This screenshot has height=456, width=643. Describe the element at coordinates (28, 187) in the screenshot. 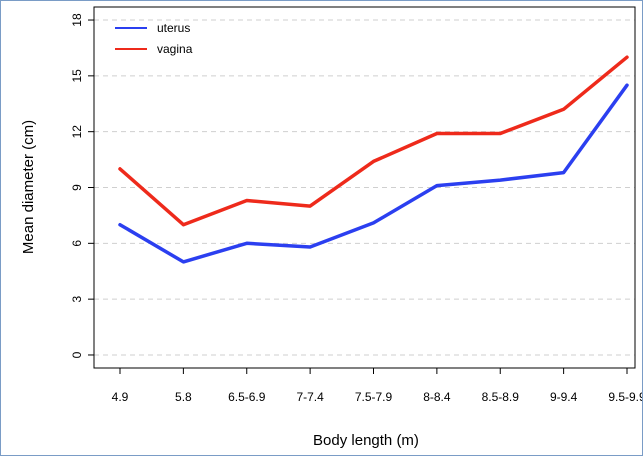

I see `y-axis-title: Mean diameter (cm)` at that location.